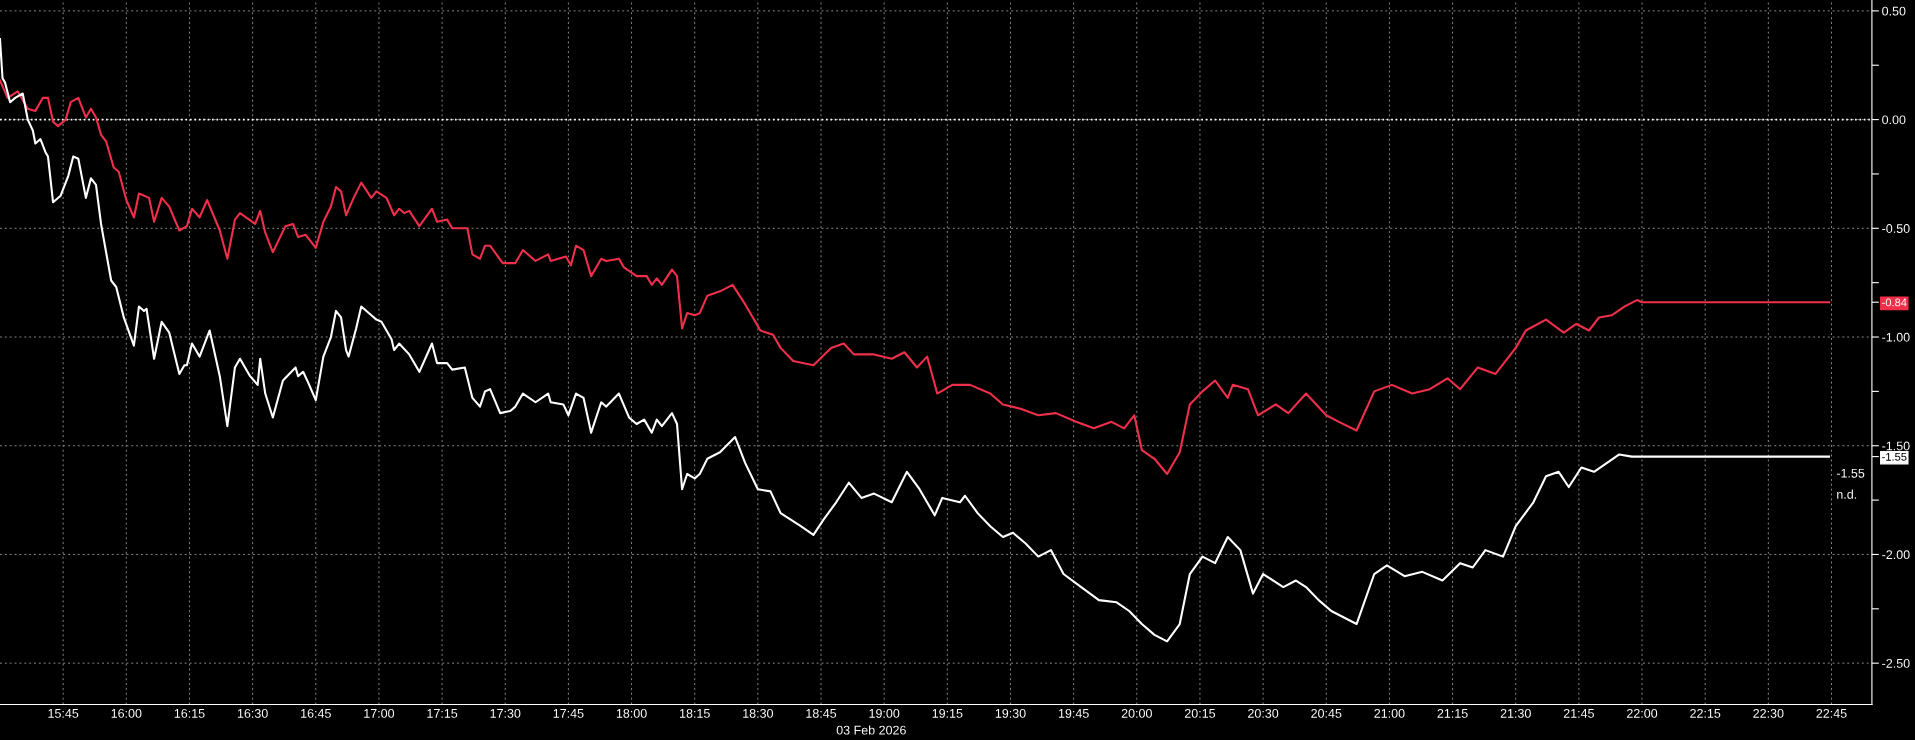 The height and width of the screenshot is (740, 1915). I want to click on x-tick-label: 21:15, so click(1452, 713).